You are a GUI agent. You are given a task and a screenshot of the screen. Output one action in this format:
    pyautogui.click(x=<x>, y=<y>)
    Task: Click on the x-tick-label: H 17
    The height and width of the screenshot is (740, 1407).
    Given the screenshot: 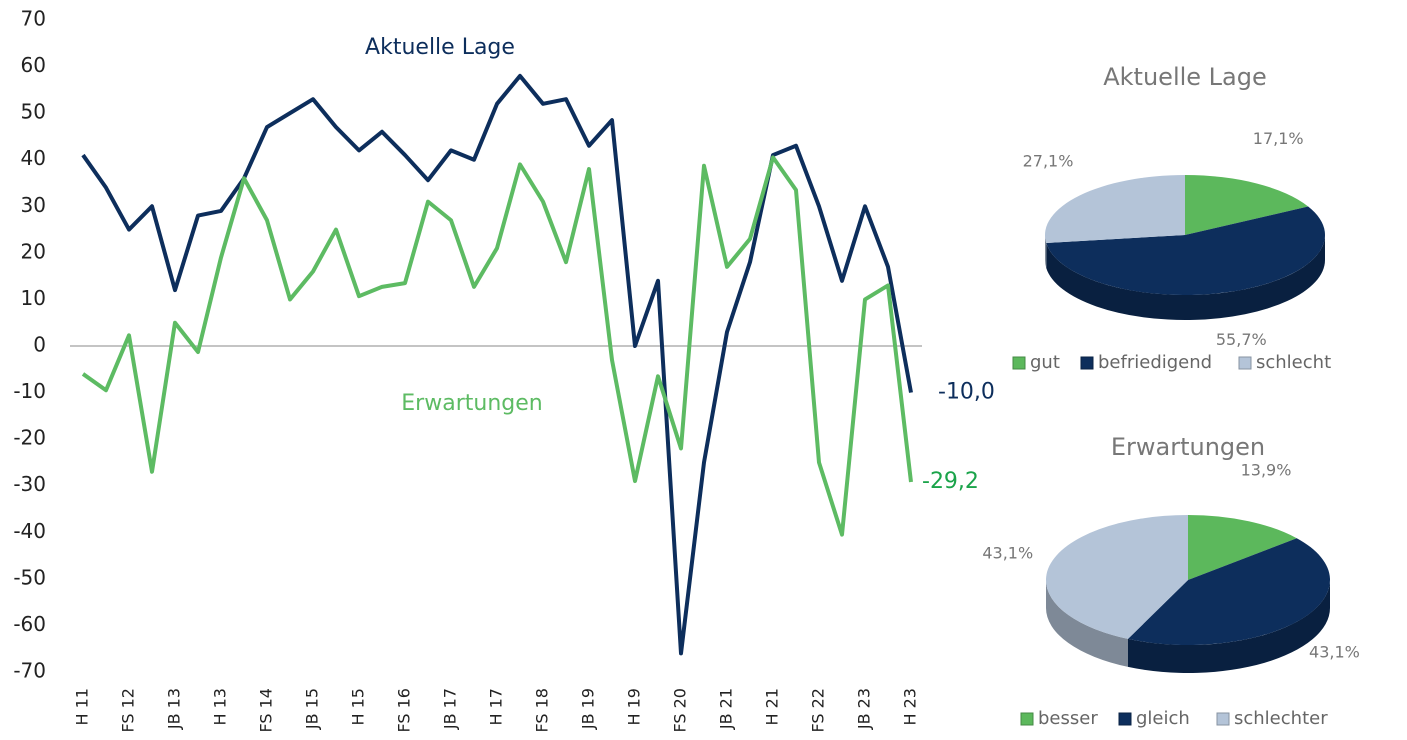 What is the action you would take?
    pyautogui.click(x=496, y=706)
    